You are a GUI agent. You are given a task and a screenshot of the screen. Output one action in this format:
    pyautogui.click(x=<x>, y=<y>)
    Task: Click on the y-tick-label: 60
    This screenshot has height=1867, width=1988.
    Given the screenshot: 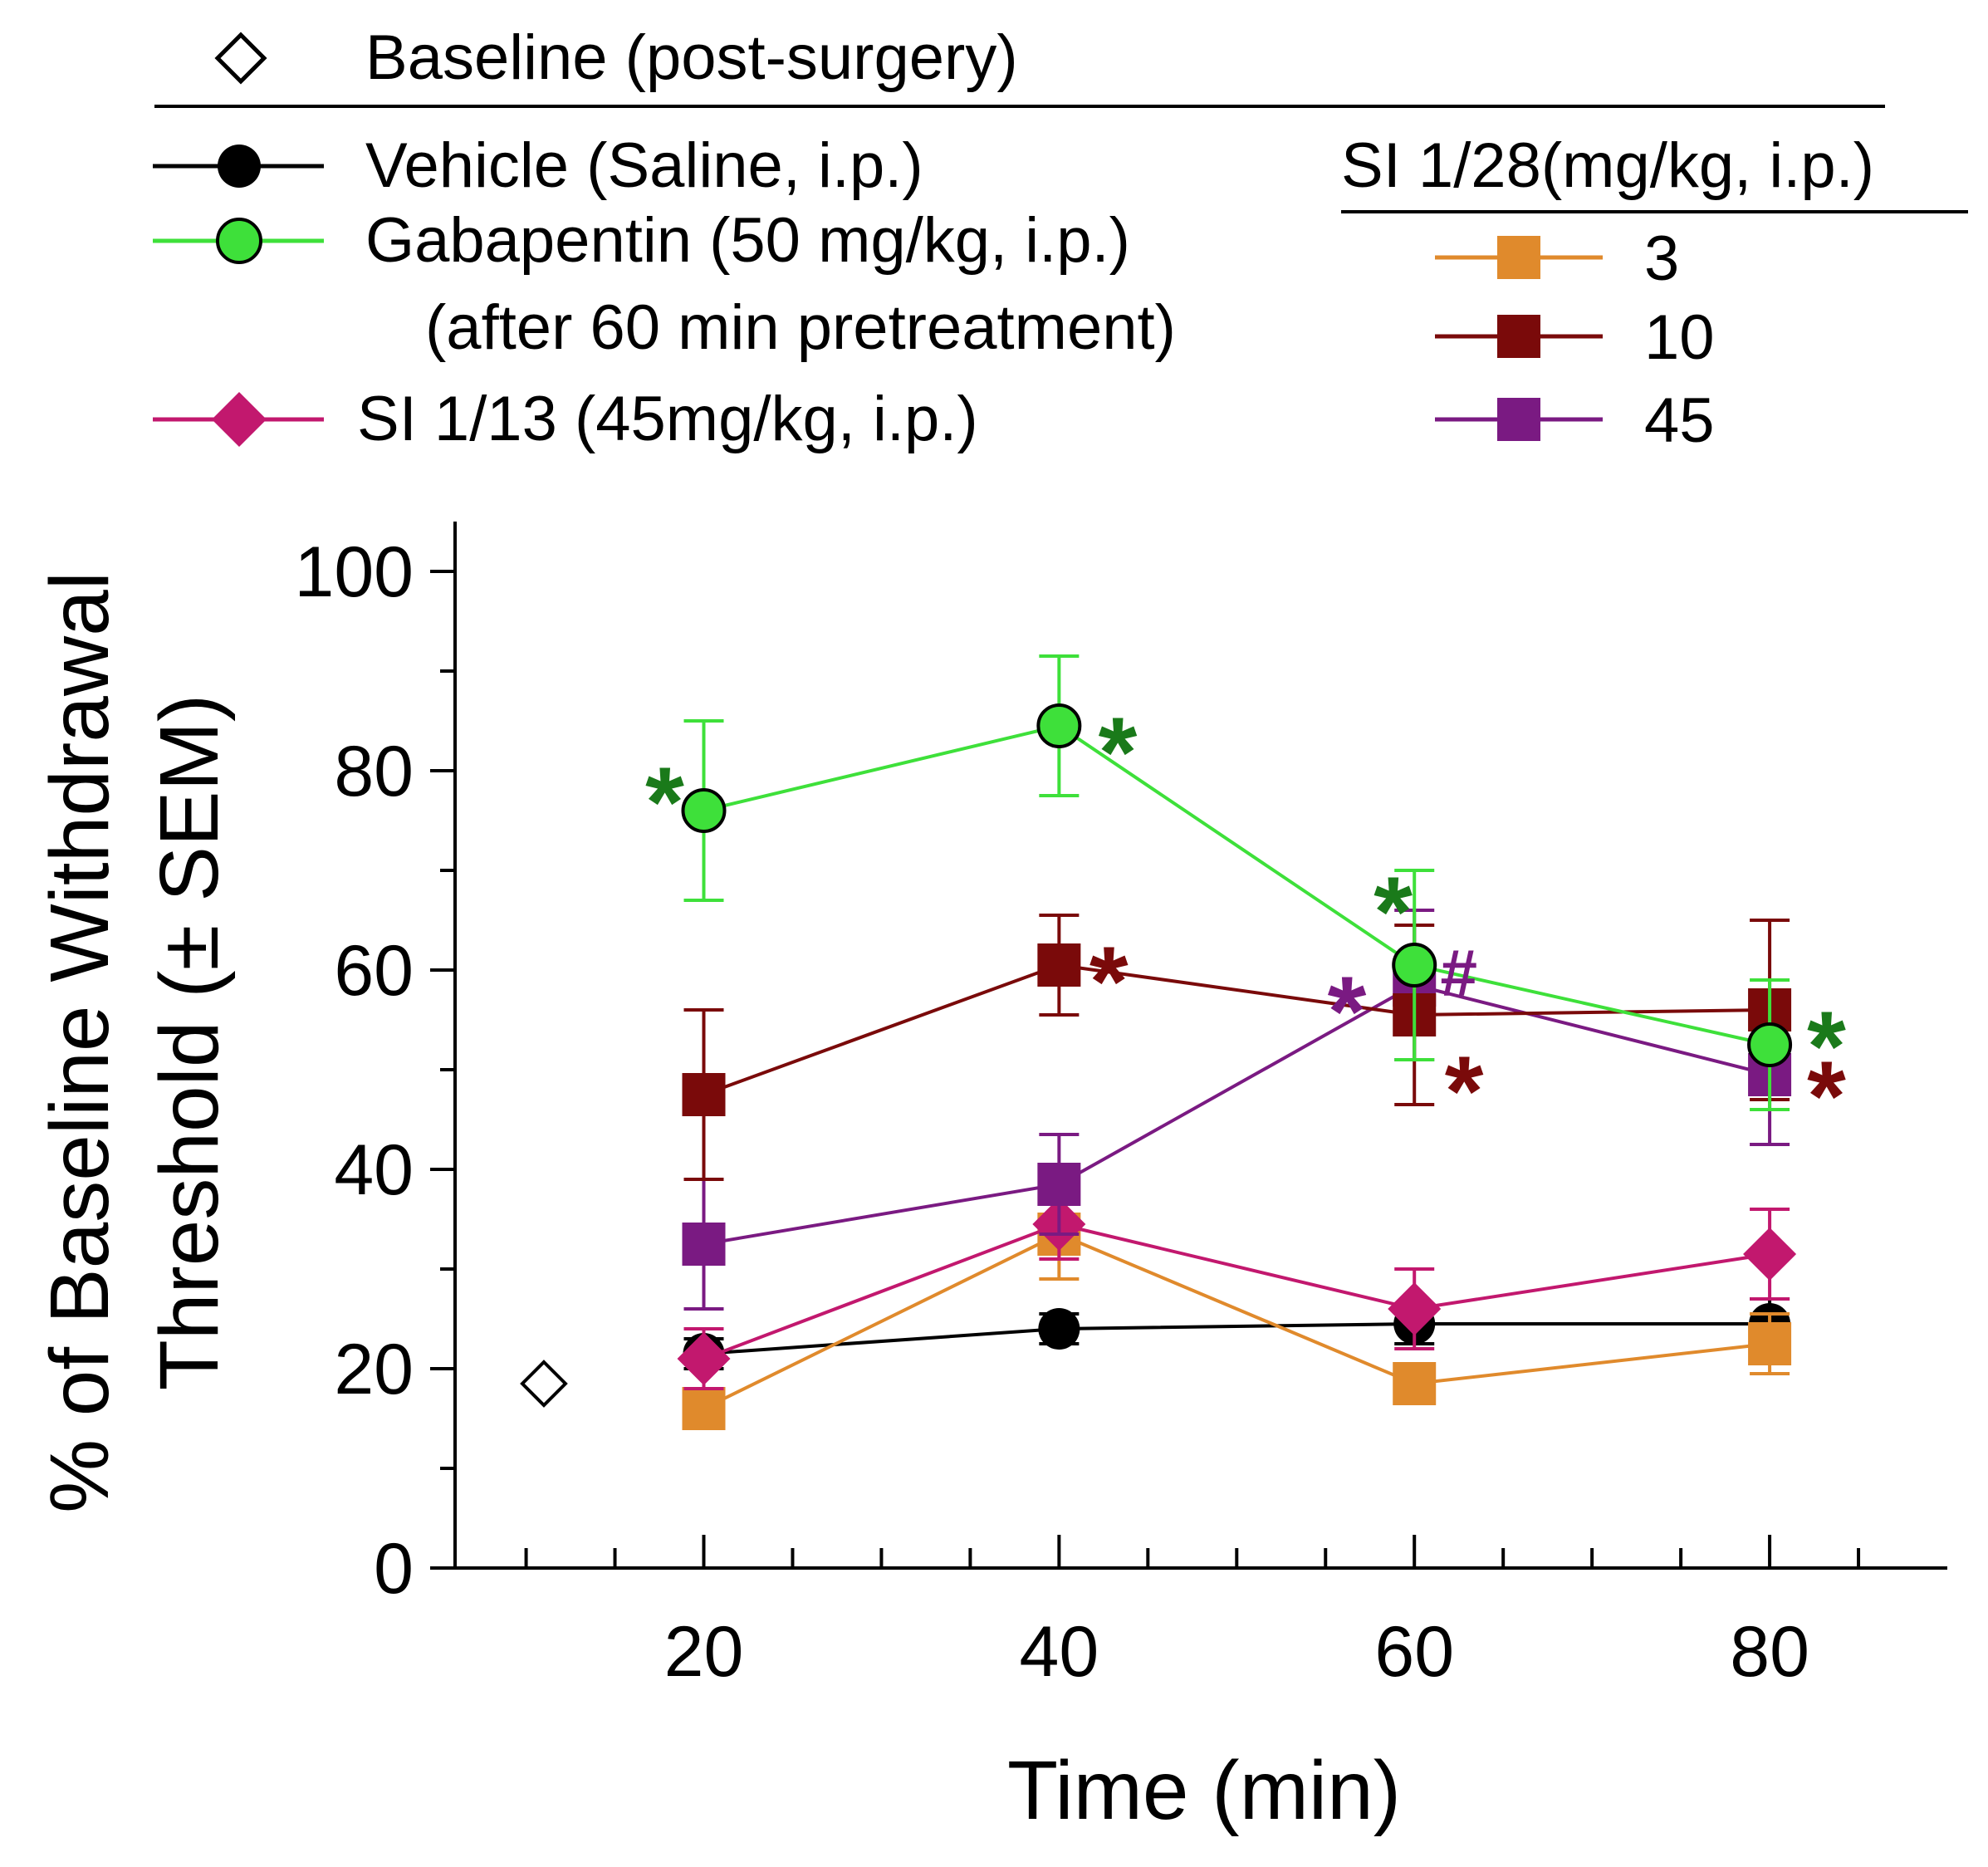 What is the action you would take?
    pyautogui.click(x=374, y=971)
    